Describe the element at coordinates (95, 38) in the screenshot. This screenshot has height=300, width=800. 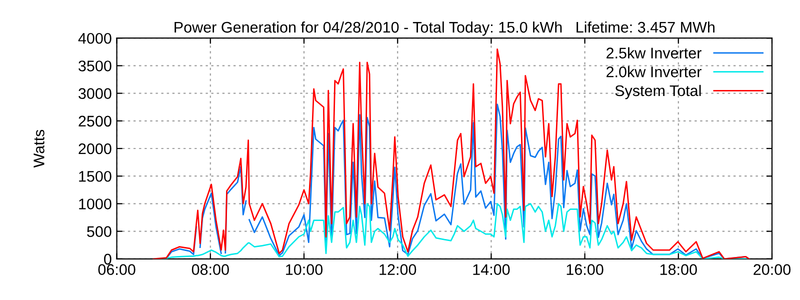
I see `y-tick-label: 4000` at that location.